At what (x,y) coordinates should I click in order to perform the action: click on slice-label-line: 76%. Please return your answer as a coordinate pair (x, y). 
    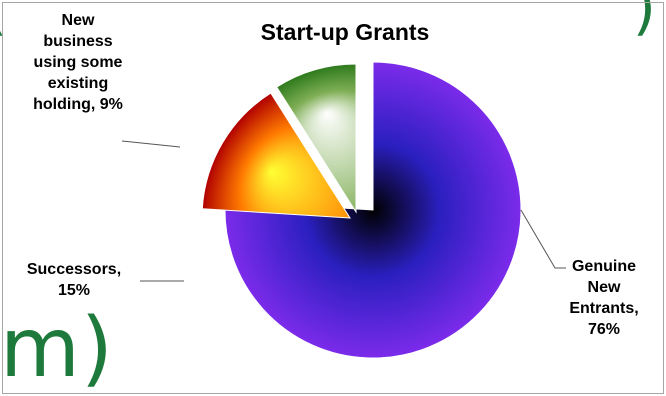
    Looking at the image, I should click on (604, 329).